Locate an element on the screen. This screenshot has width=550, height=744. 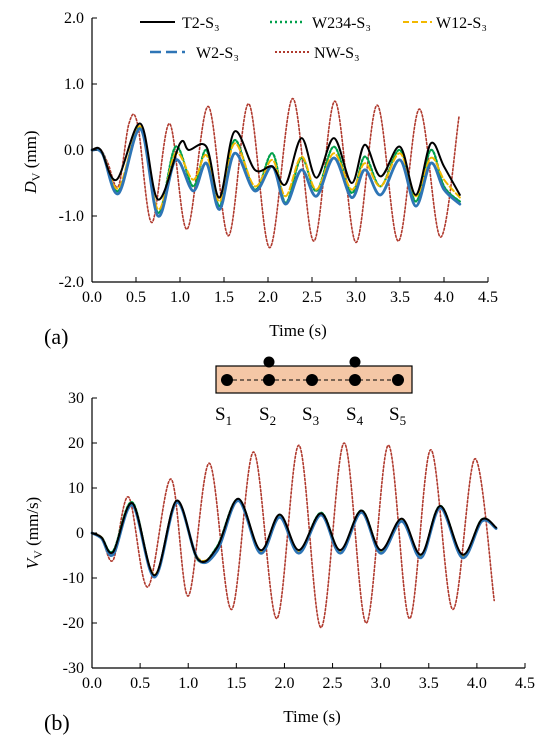
sensor-label-s5-sub: 5 is located at coordinates (403, 420).